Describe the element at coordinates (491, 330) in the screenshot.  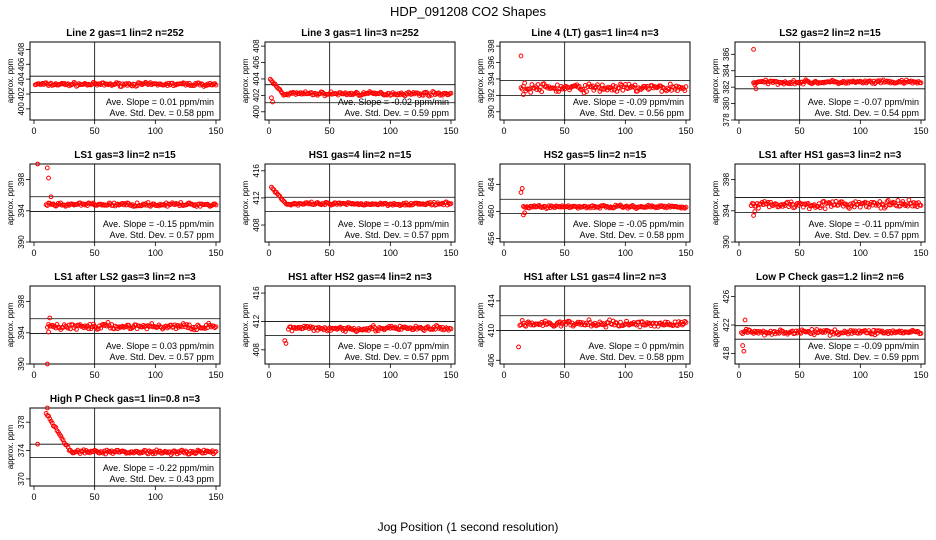
I see `y-tick-label: 410` at that location.